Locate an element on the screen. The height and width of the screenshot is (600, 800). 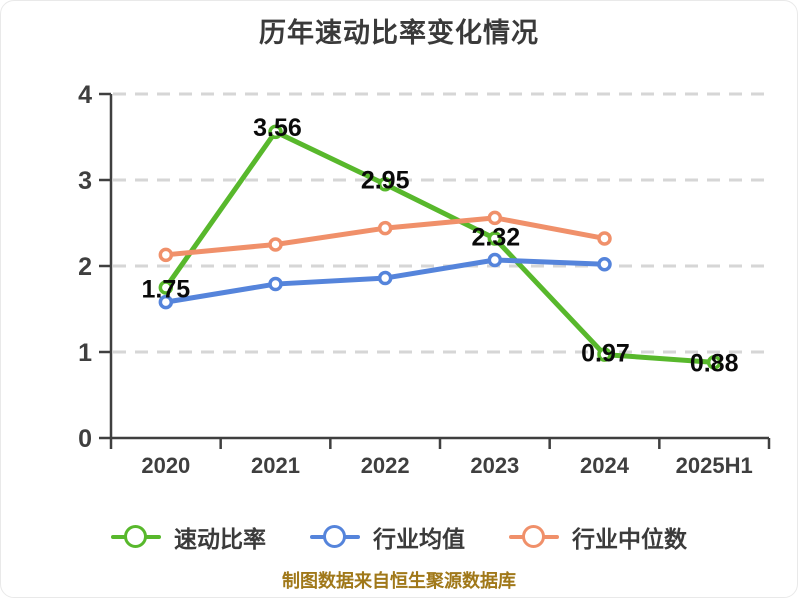
data-point-速动比率-0 is located at coordinates (166, 287).